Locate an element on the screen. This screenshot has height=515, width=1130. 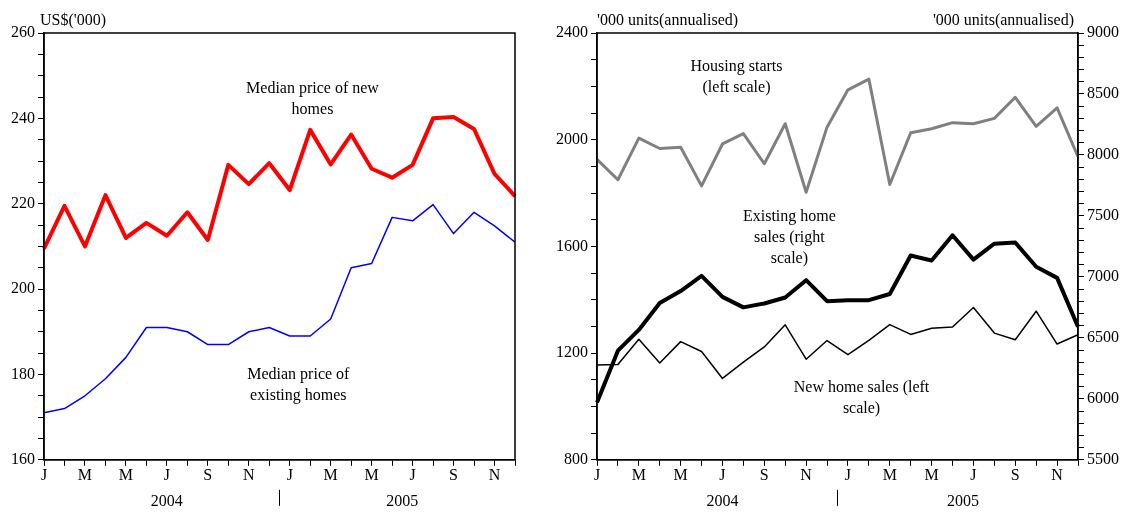
y-tick-label: 260 is located at coordinates (23, 32).